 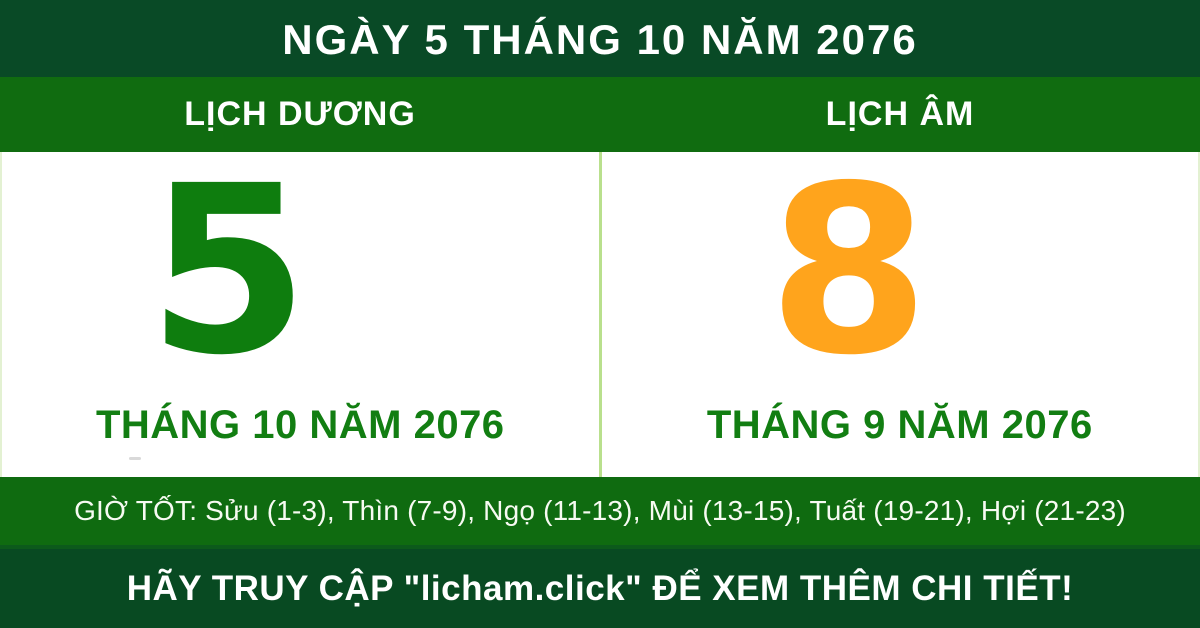 What do you see at coordinates (300, 425) in the screenshot?
I see `solar-month-label: THÁNG 10 NĂM 2076` at bounding box center [300, 425].